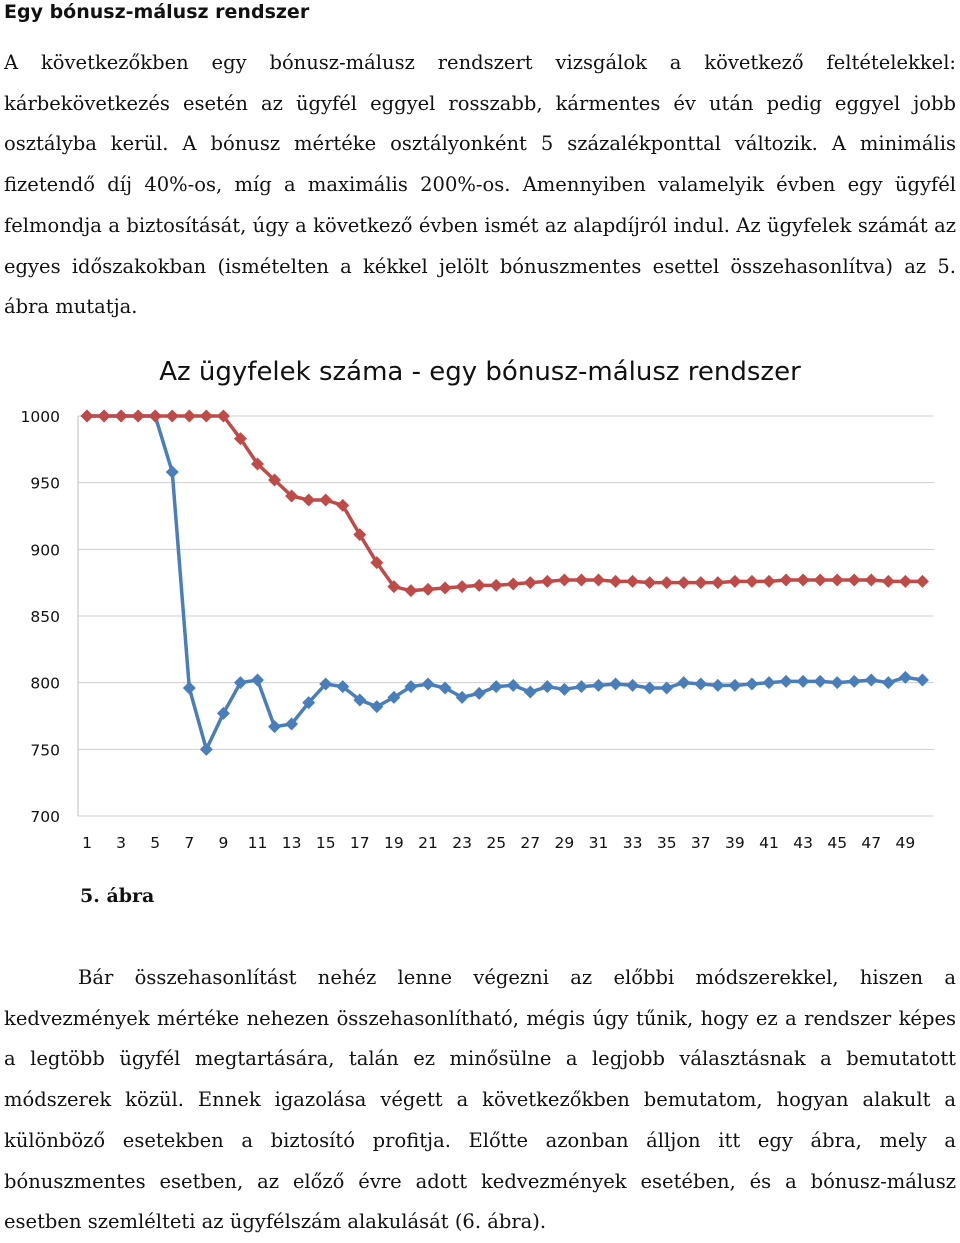 This screenshot has height=1243, width=960. Describe the element at coordinates (45, 684) in the screenshot. I see `y-tick-label: 800` at that location.